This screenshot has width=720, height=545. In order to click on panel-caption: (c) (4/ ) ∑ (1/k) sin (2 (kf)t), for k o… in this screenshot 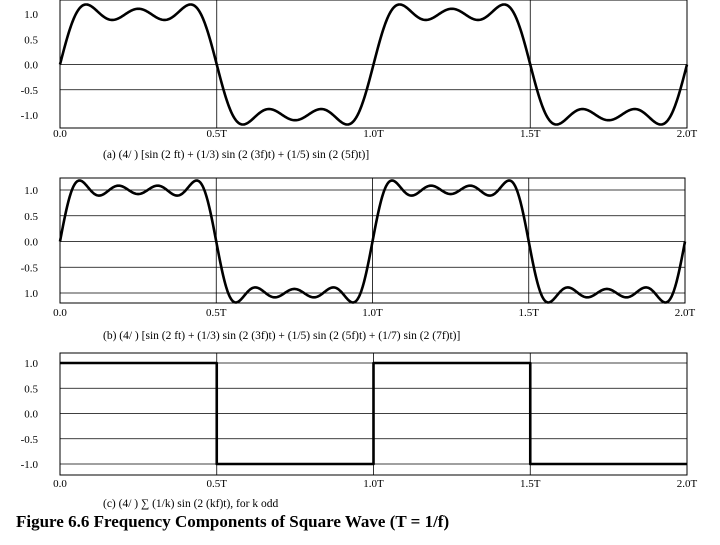, I will do `click(190, 504)`.